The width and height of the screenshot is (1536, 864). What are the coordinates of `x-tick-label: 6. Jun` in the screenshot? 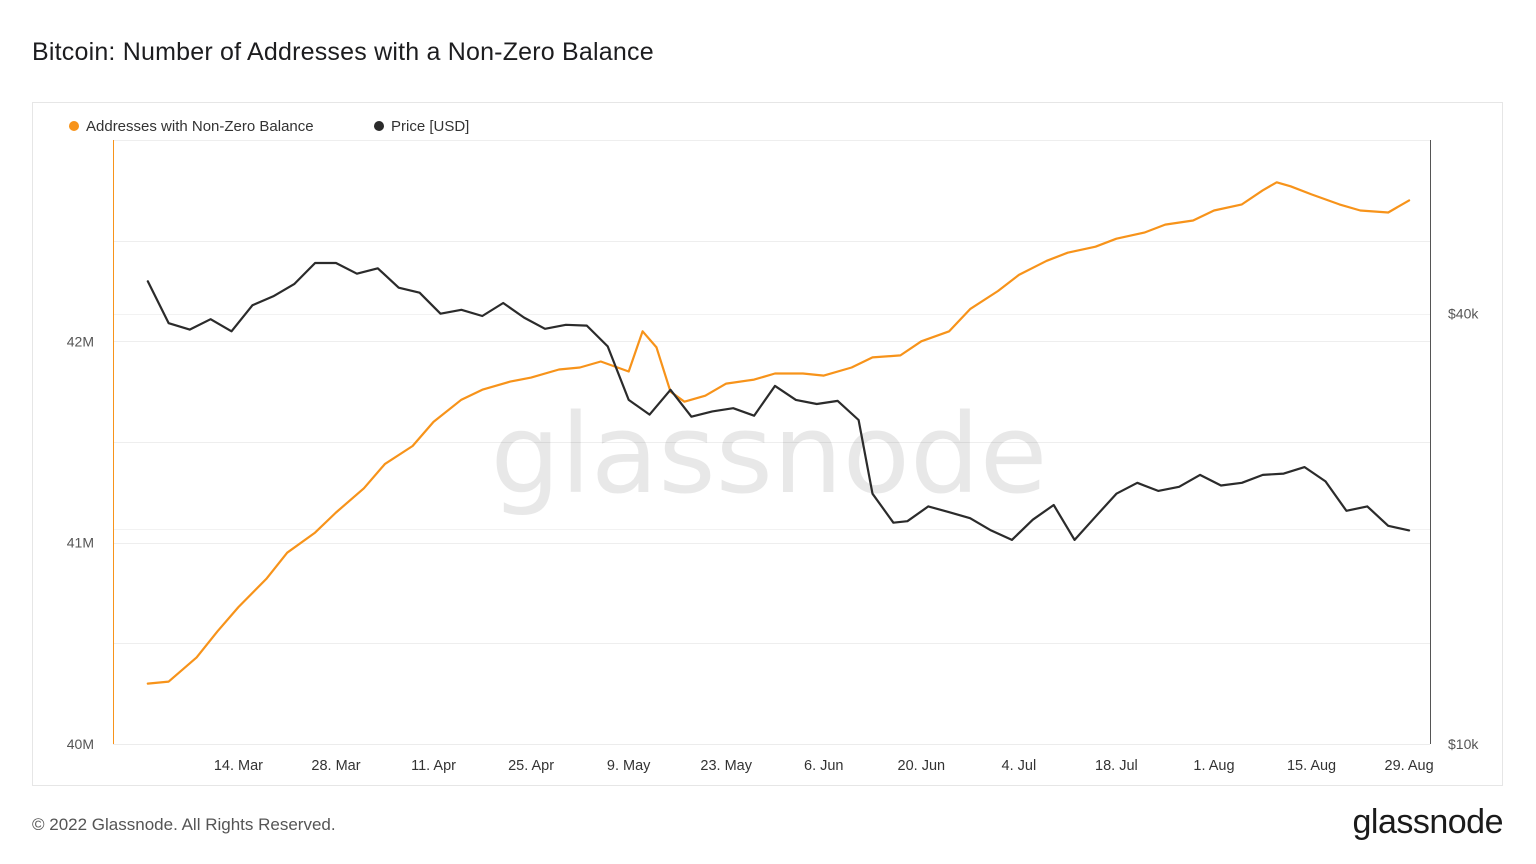 It's located at (824, 766).